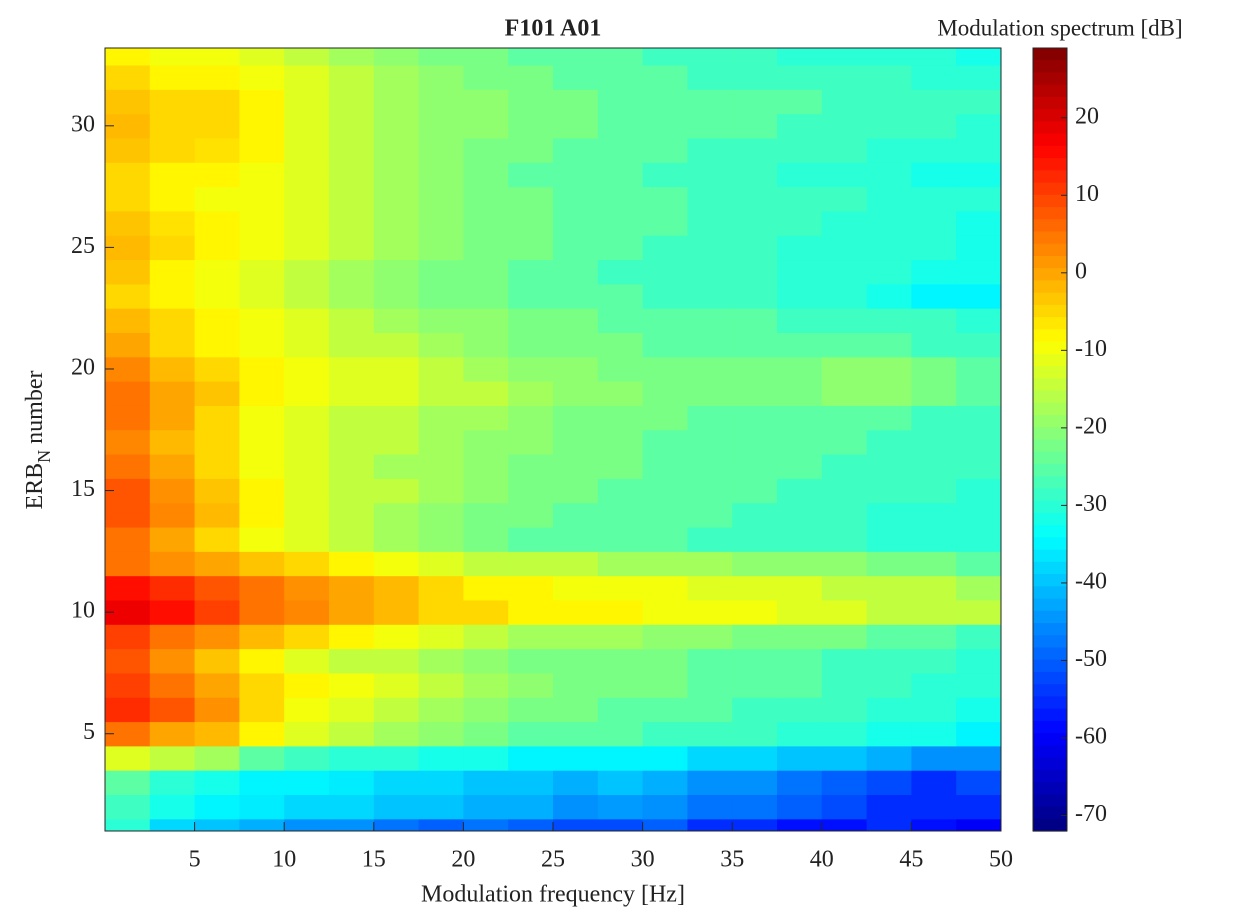  What do you see at coordinates (643, 860) in the screenshot?
I see `x-tick-label: 30` at bounding box center [643, 860].